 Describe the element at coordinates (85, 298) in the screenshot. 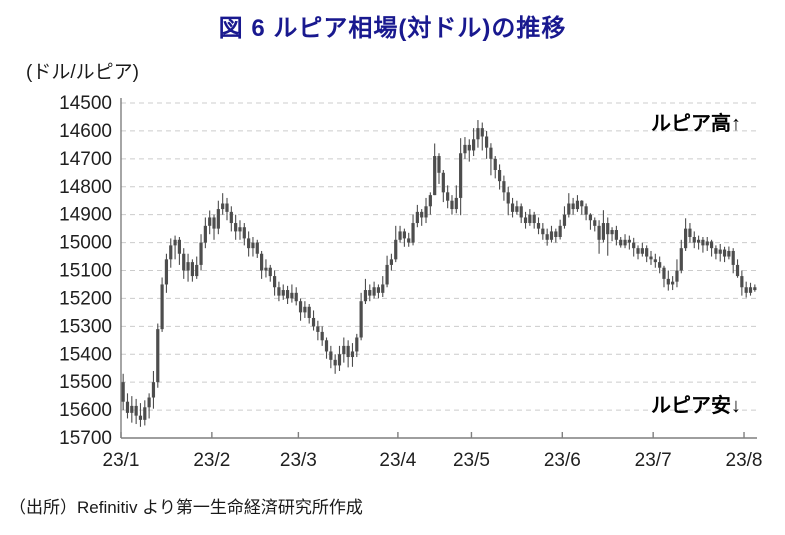

I see `svg-text: 15200` at that location.